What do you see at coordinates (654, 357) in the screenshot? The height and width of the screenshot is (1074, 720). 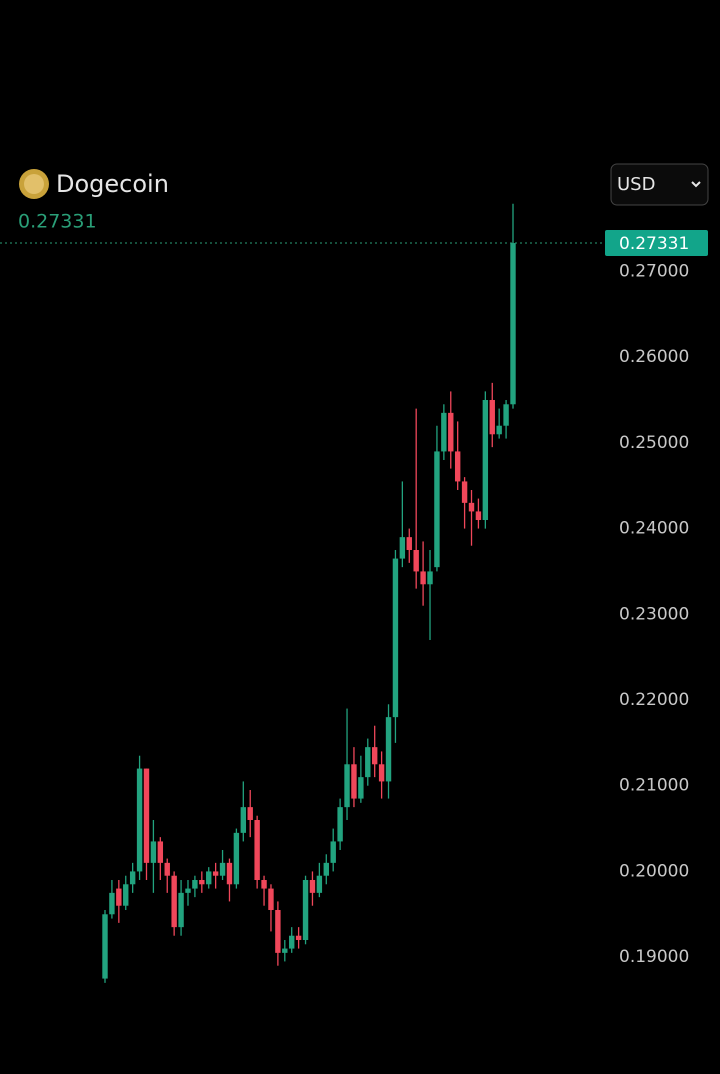 I see `y-tick-label: 0.26000` at bounding box center [654, 357].